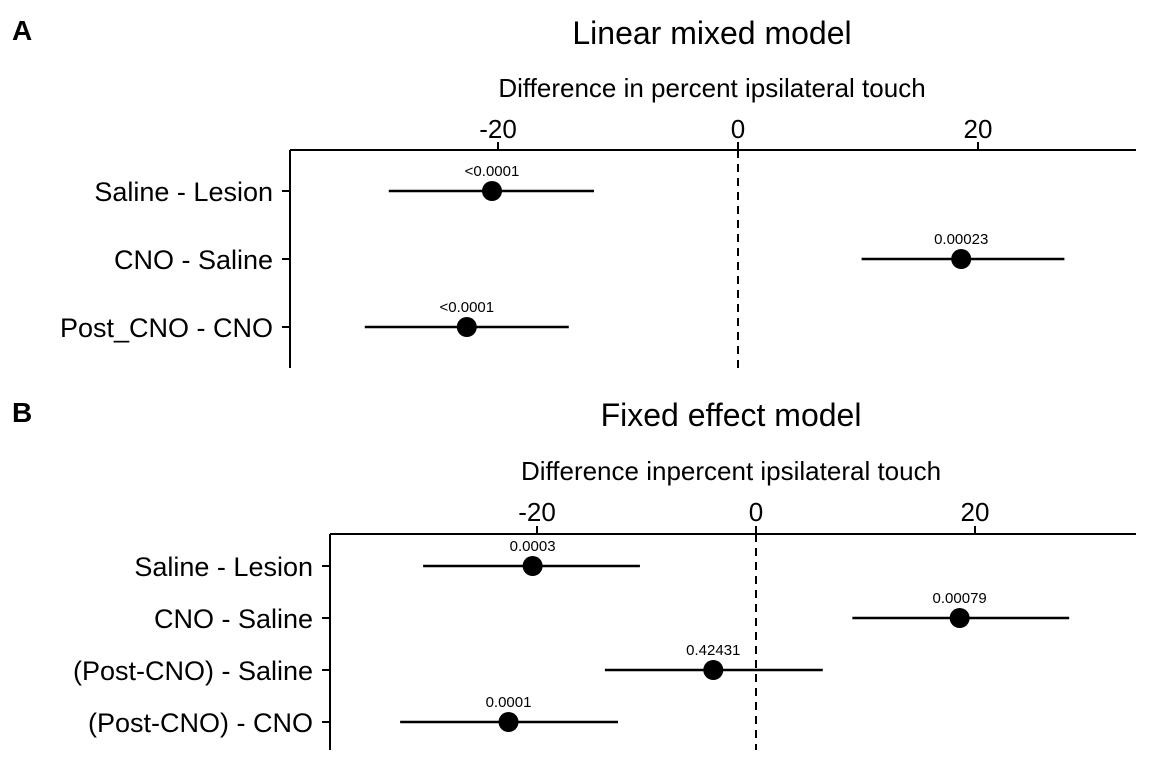 This screenshot has width=1152, height=768. Describe the element at coordinates (22, 30) in the screenshot. I see `panel-letter: A` at that location.